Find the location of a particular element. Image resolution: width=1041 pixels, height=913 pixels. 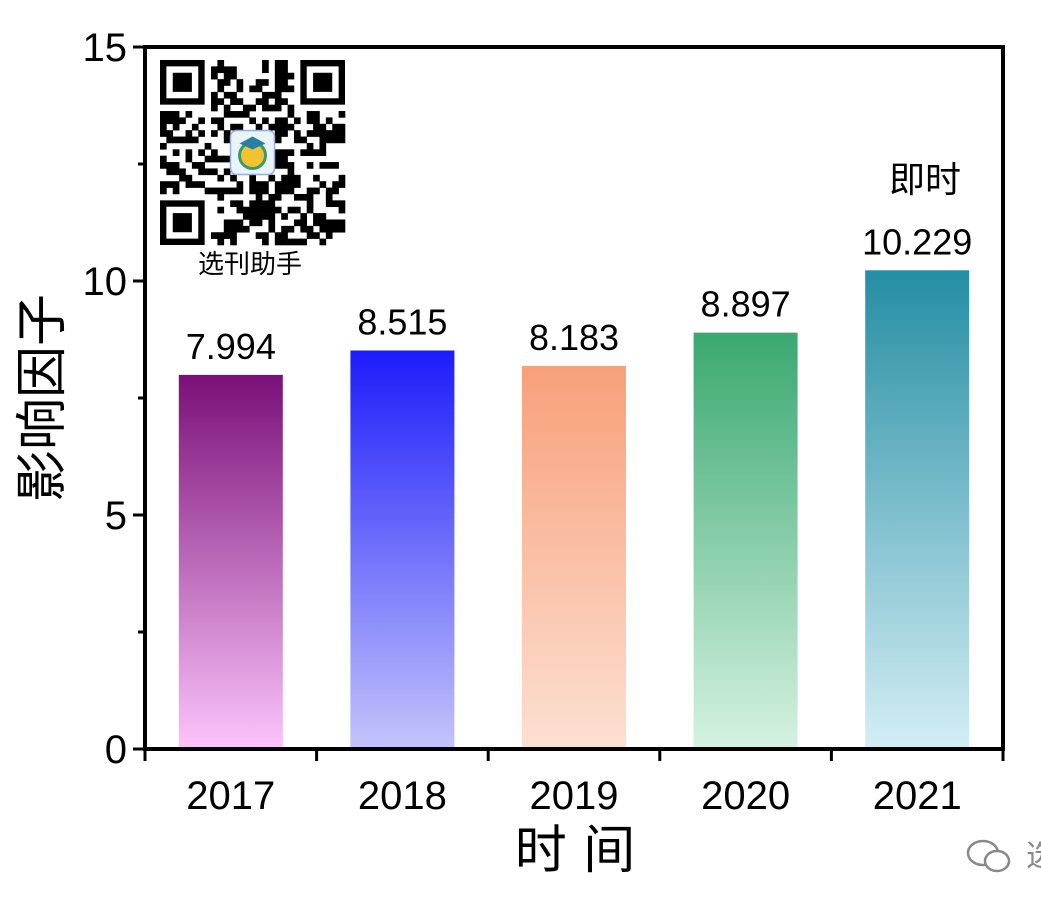

data-label-2021: 10.229 is located at coordinates (917, 241).